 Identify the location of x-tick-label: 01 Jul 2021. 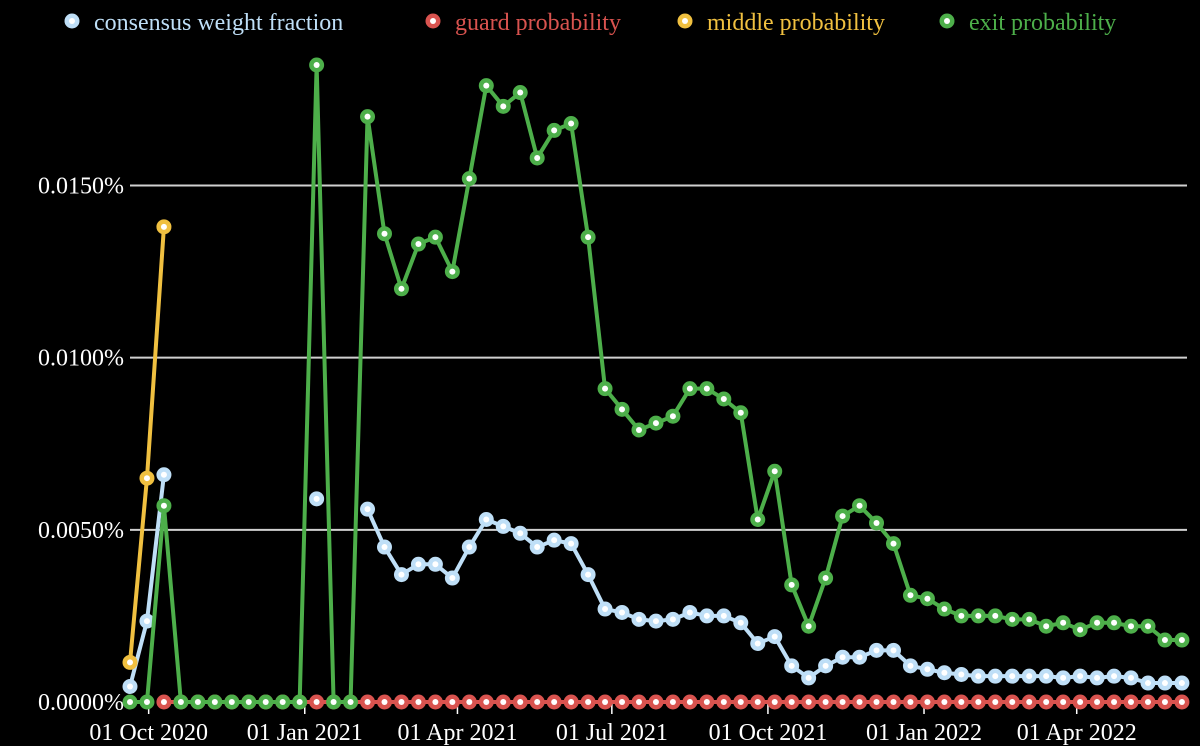
(612, 733).